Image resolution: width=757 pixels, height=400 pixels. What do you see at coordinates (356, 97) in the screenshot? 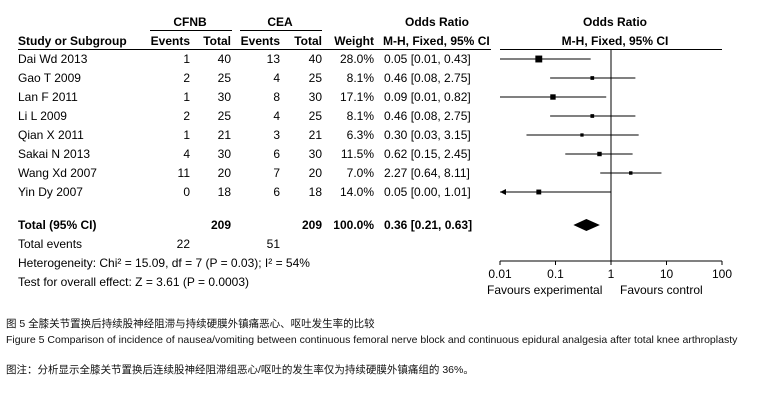
I see `weight-value: 17.1%` at bounding box center [356, 97].